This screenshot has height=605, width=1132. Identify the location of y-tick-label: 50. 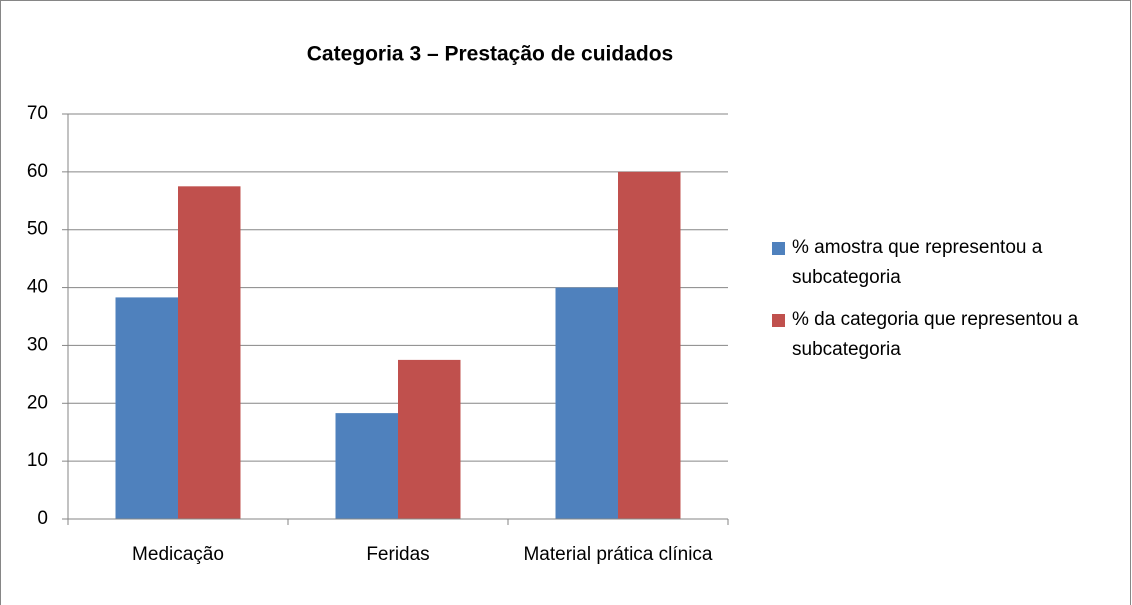
(37, 229).